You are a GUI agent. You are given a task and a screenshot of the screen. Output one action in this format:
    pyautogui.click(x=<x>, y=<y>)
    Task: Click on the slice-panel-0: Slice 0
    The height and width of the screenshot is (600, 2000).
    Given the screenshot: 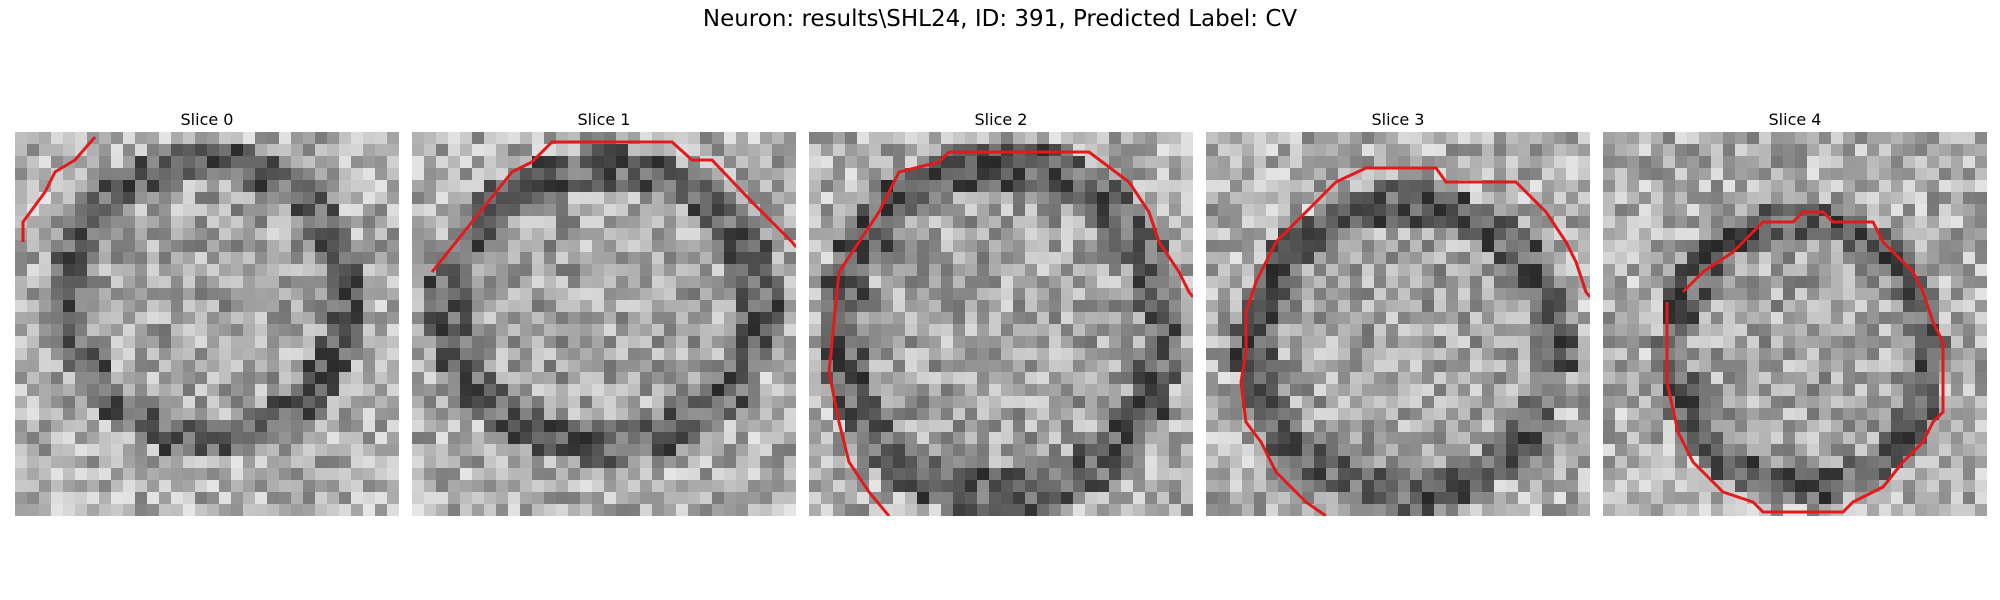 What is the action you would take?
    pyautogui.click(x=207, y=312)
    